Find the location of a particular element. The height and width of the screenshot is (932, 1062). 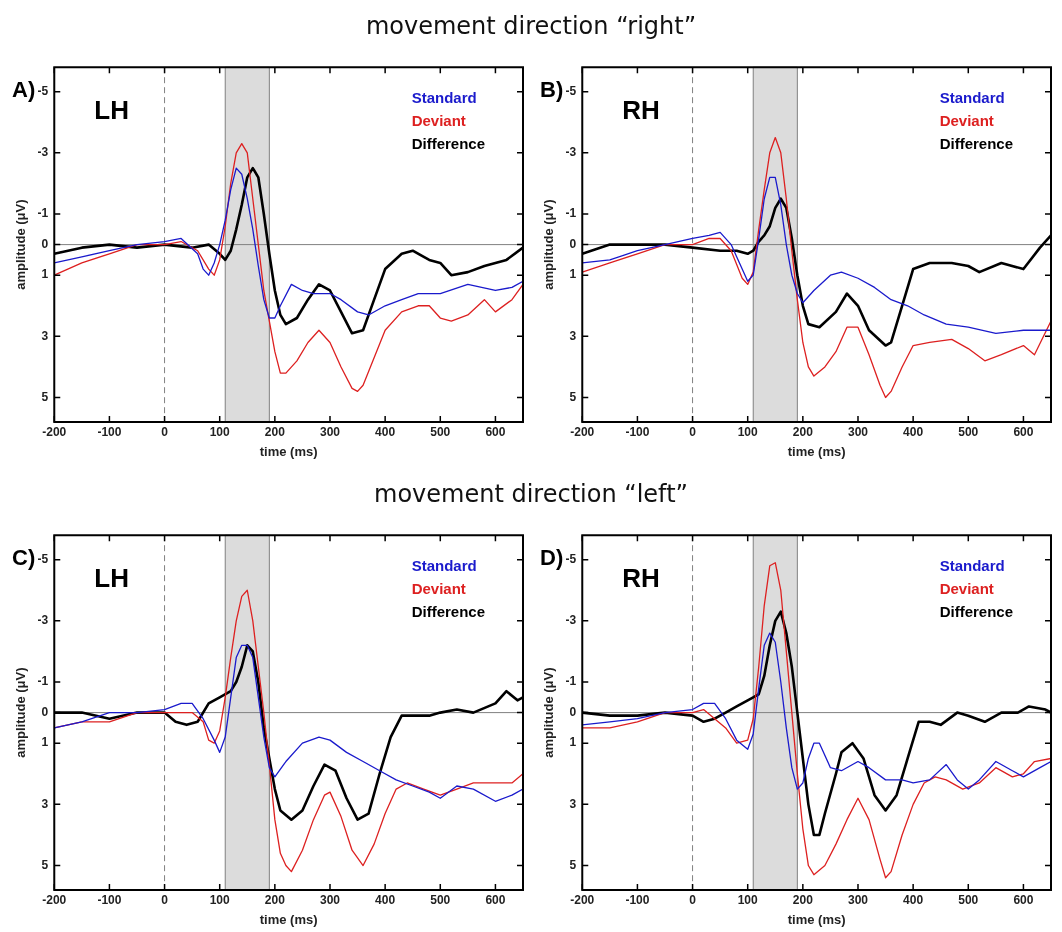

text: B) is located at coordinates (552, 90).